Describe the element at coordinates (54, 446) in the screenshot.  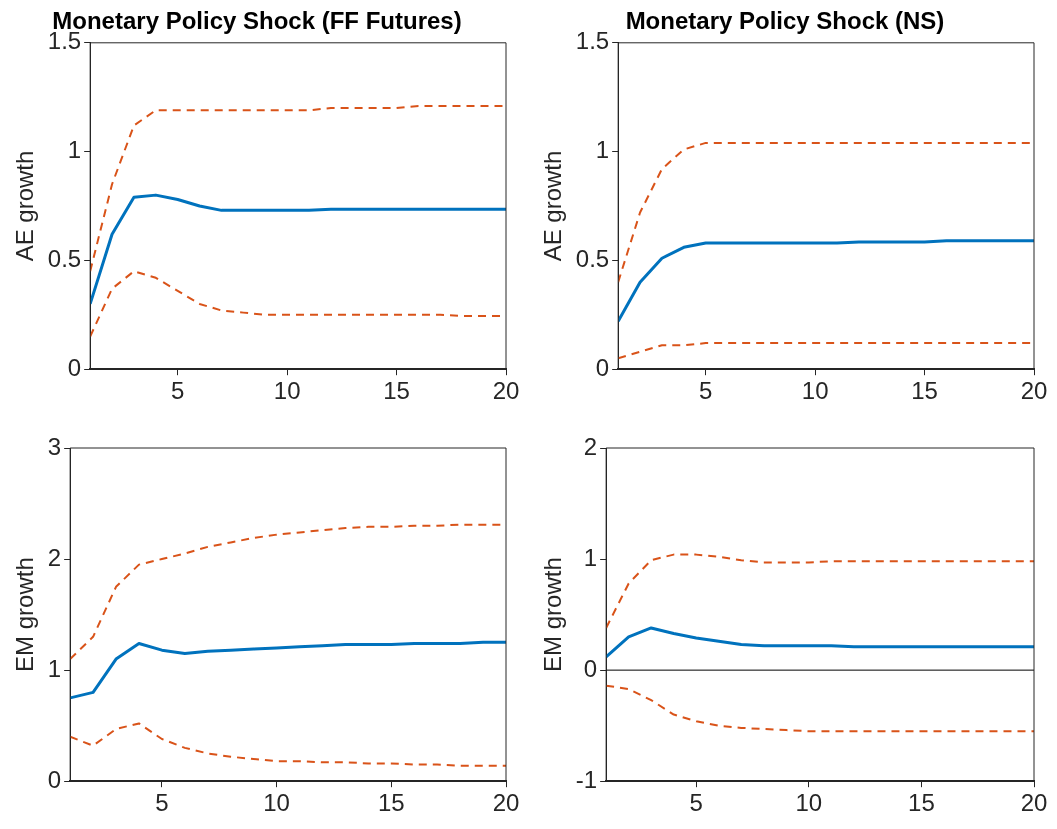
I see `y-tick-label: 3` at that location.